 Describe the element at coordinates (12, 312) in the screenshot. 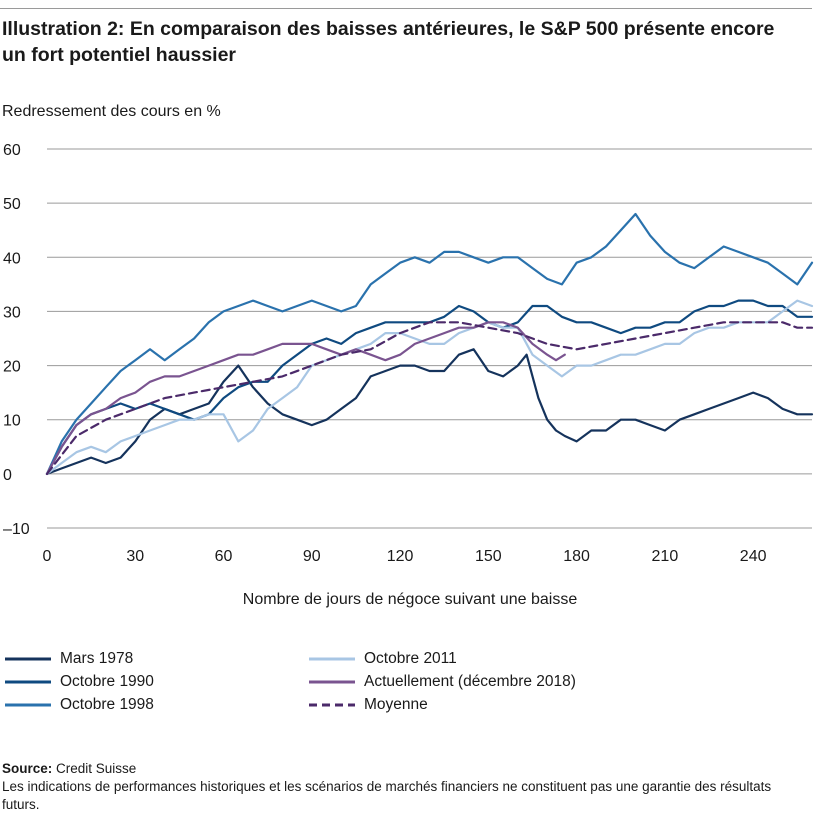

I see `y-tick-label: 30` at that location.